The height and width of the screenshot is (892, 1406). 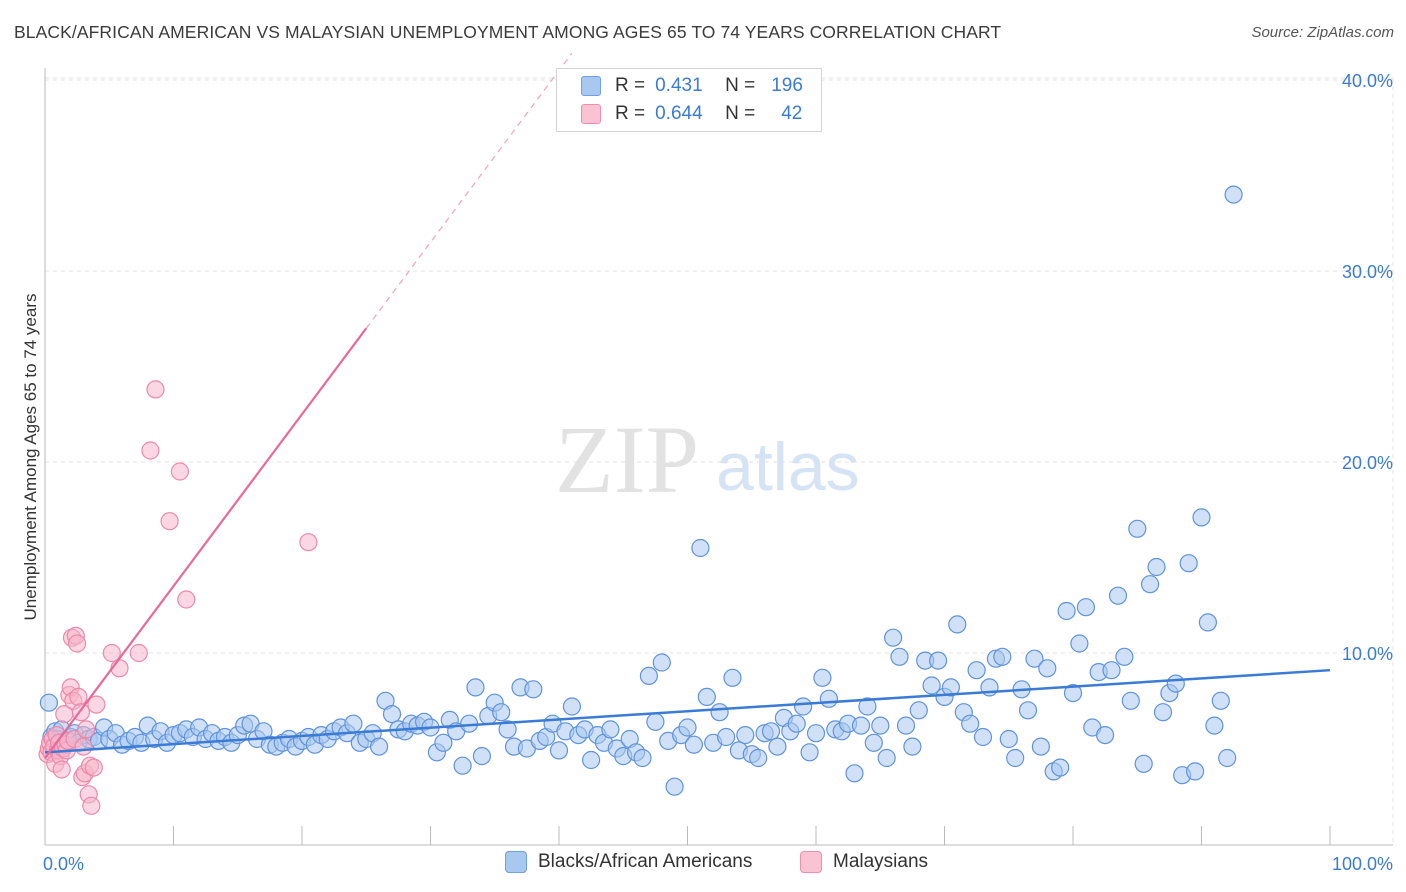 What do you see at coordinates (1367, 463) in the screenshot?
I see `y-tick-label: 20.0%` at bounding box center [1367, 463].